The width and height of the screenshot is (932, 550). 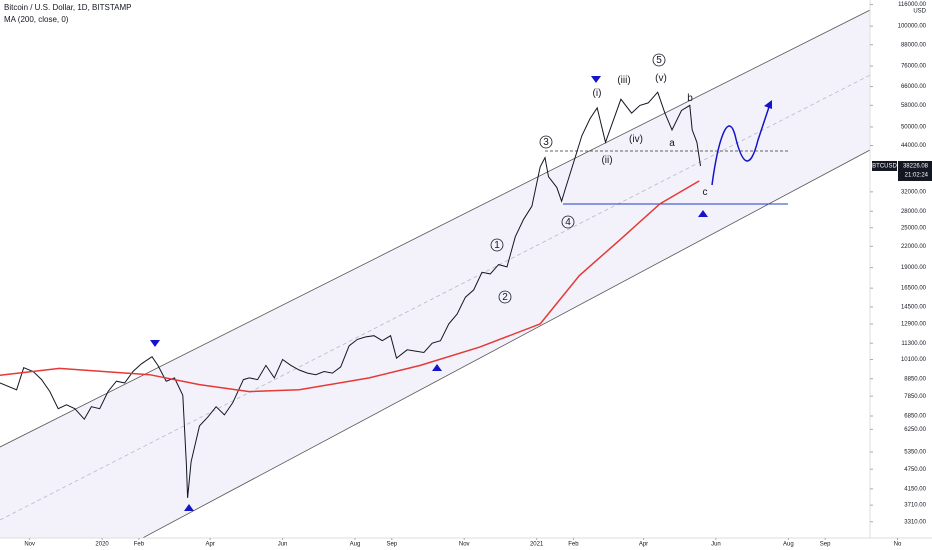 What do you see at coordinates (914, 87) in the screenshot?
I see `y-tick-label: 66000.00` at bounding box center [914, 87].